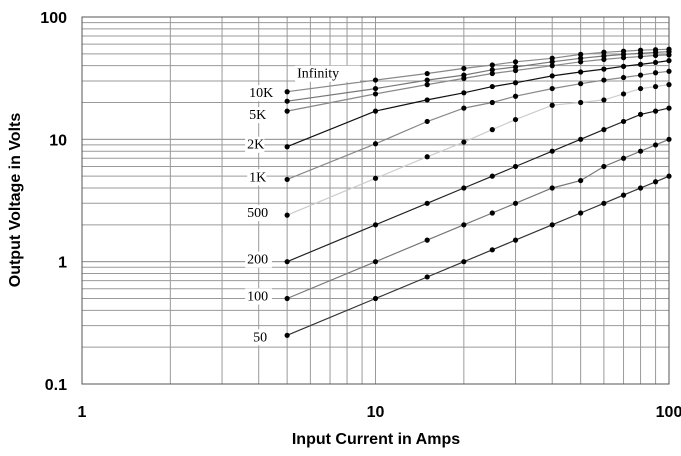  I want to click on series-5K, so click(478, 83).